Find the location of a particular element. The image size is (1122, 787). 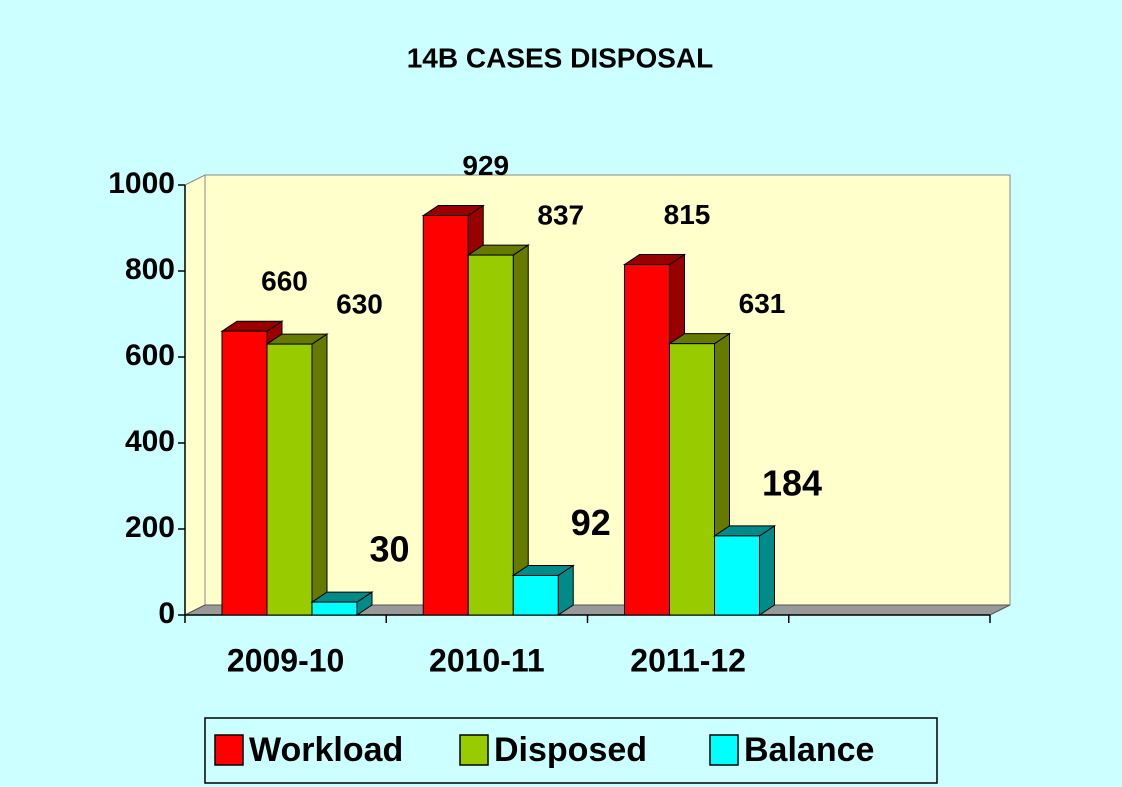

data-label: 815 is located at coordinates (687, 214).